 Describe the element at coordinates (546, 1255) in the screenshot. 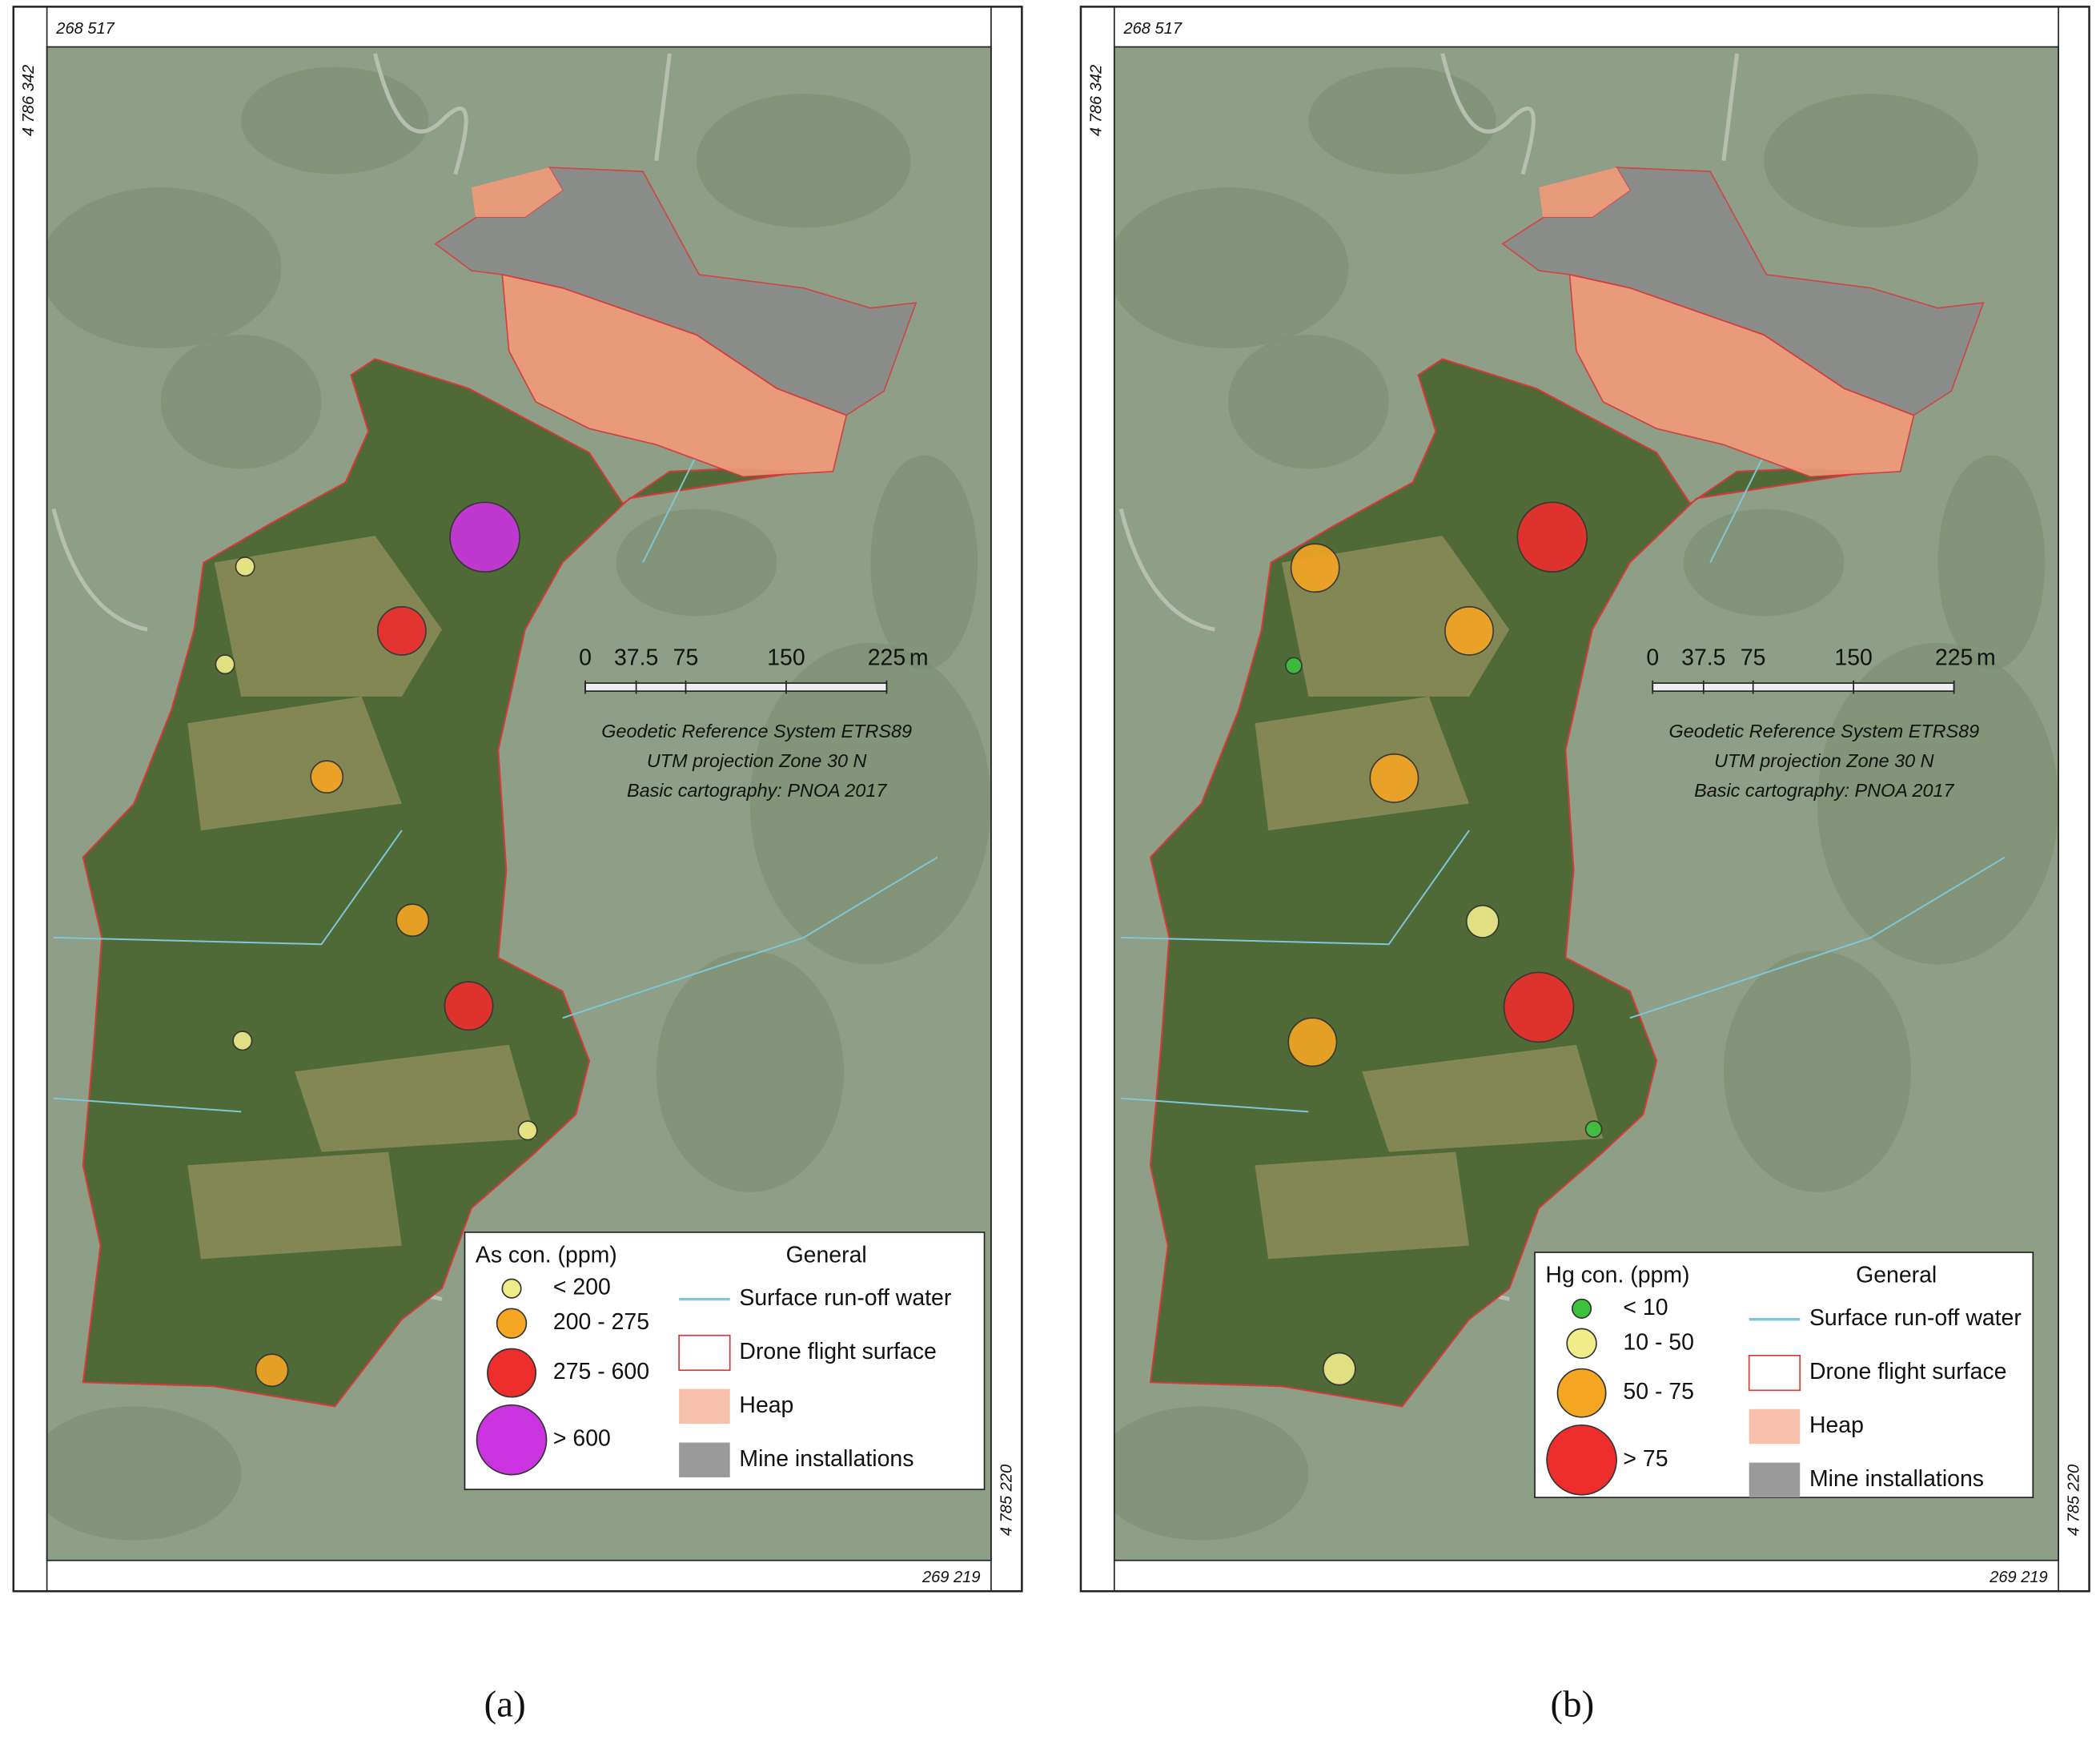

I see `legend-title: As con. (ppm)` at that location.